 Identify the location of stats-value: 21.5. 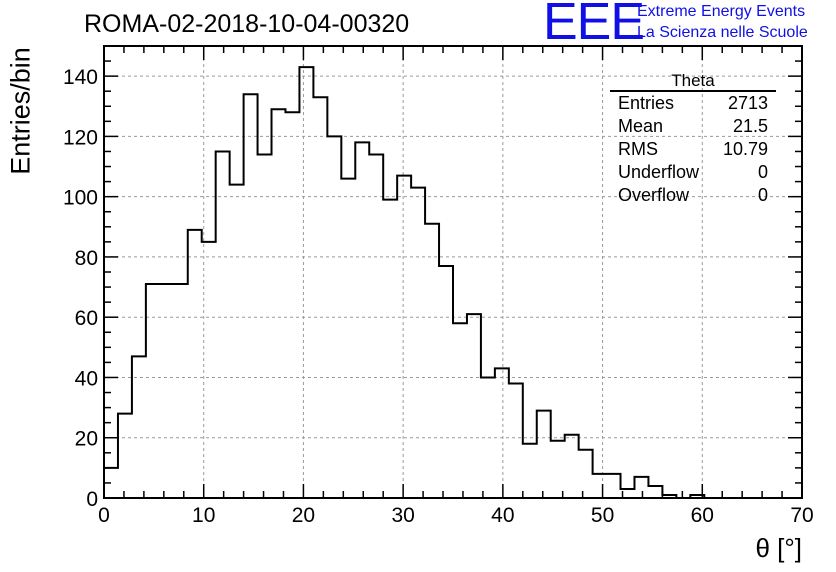
(750, 126).